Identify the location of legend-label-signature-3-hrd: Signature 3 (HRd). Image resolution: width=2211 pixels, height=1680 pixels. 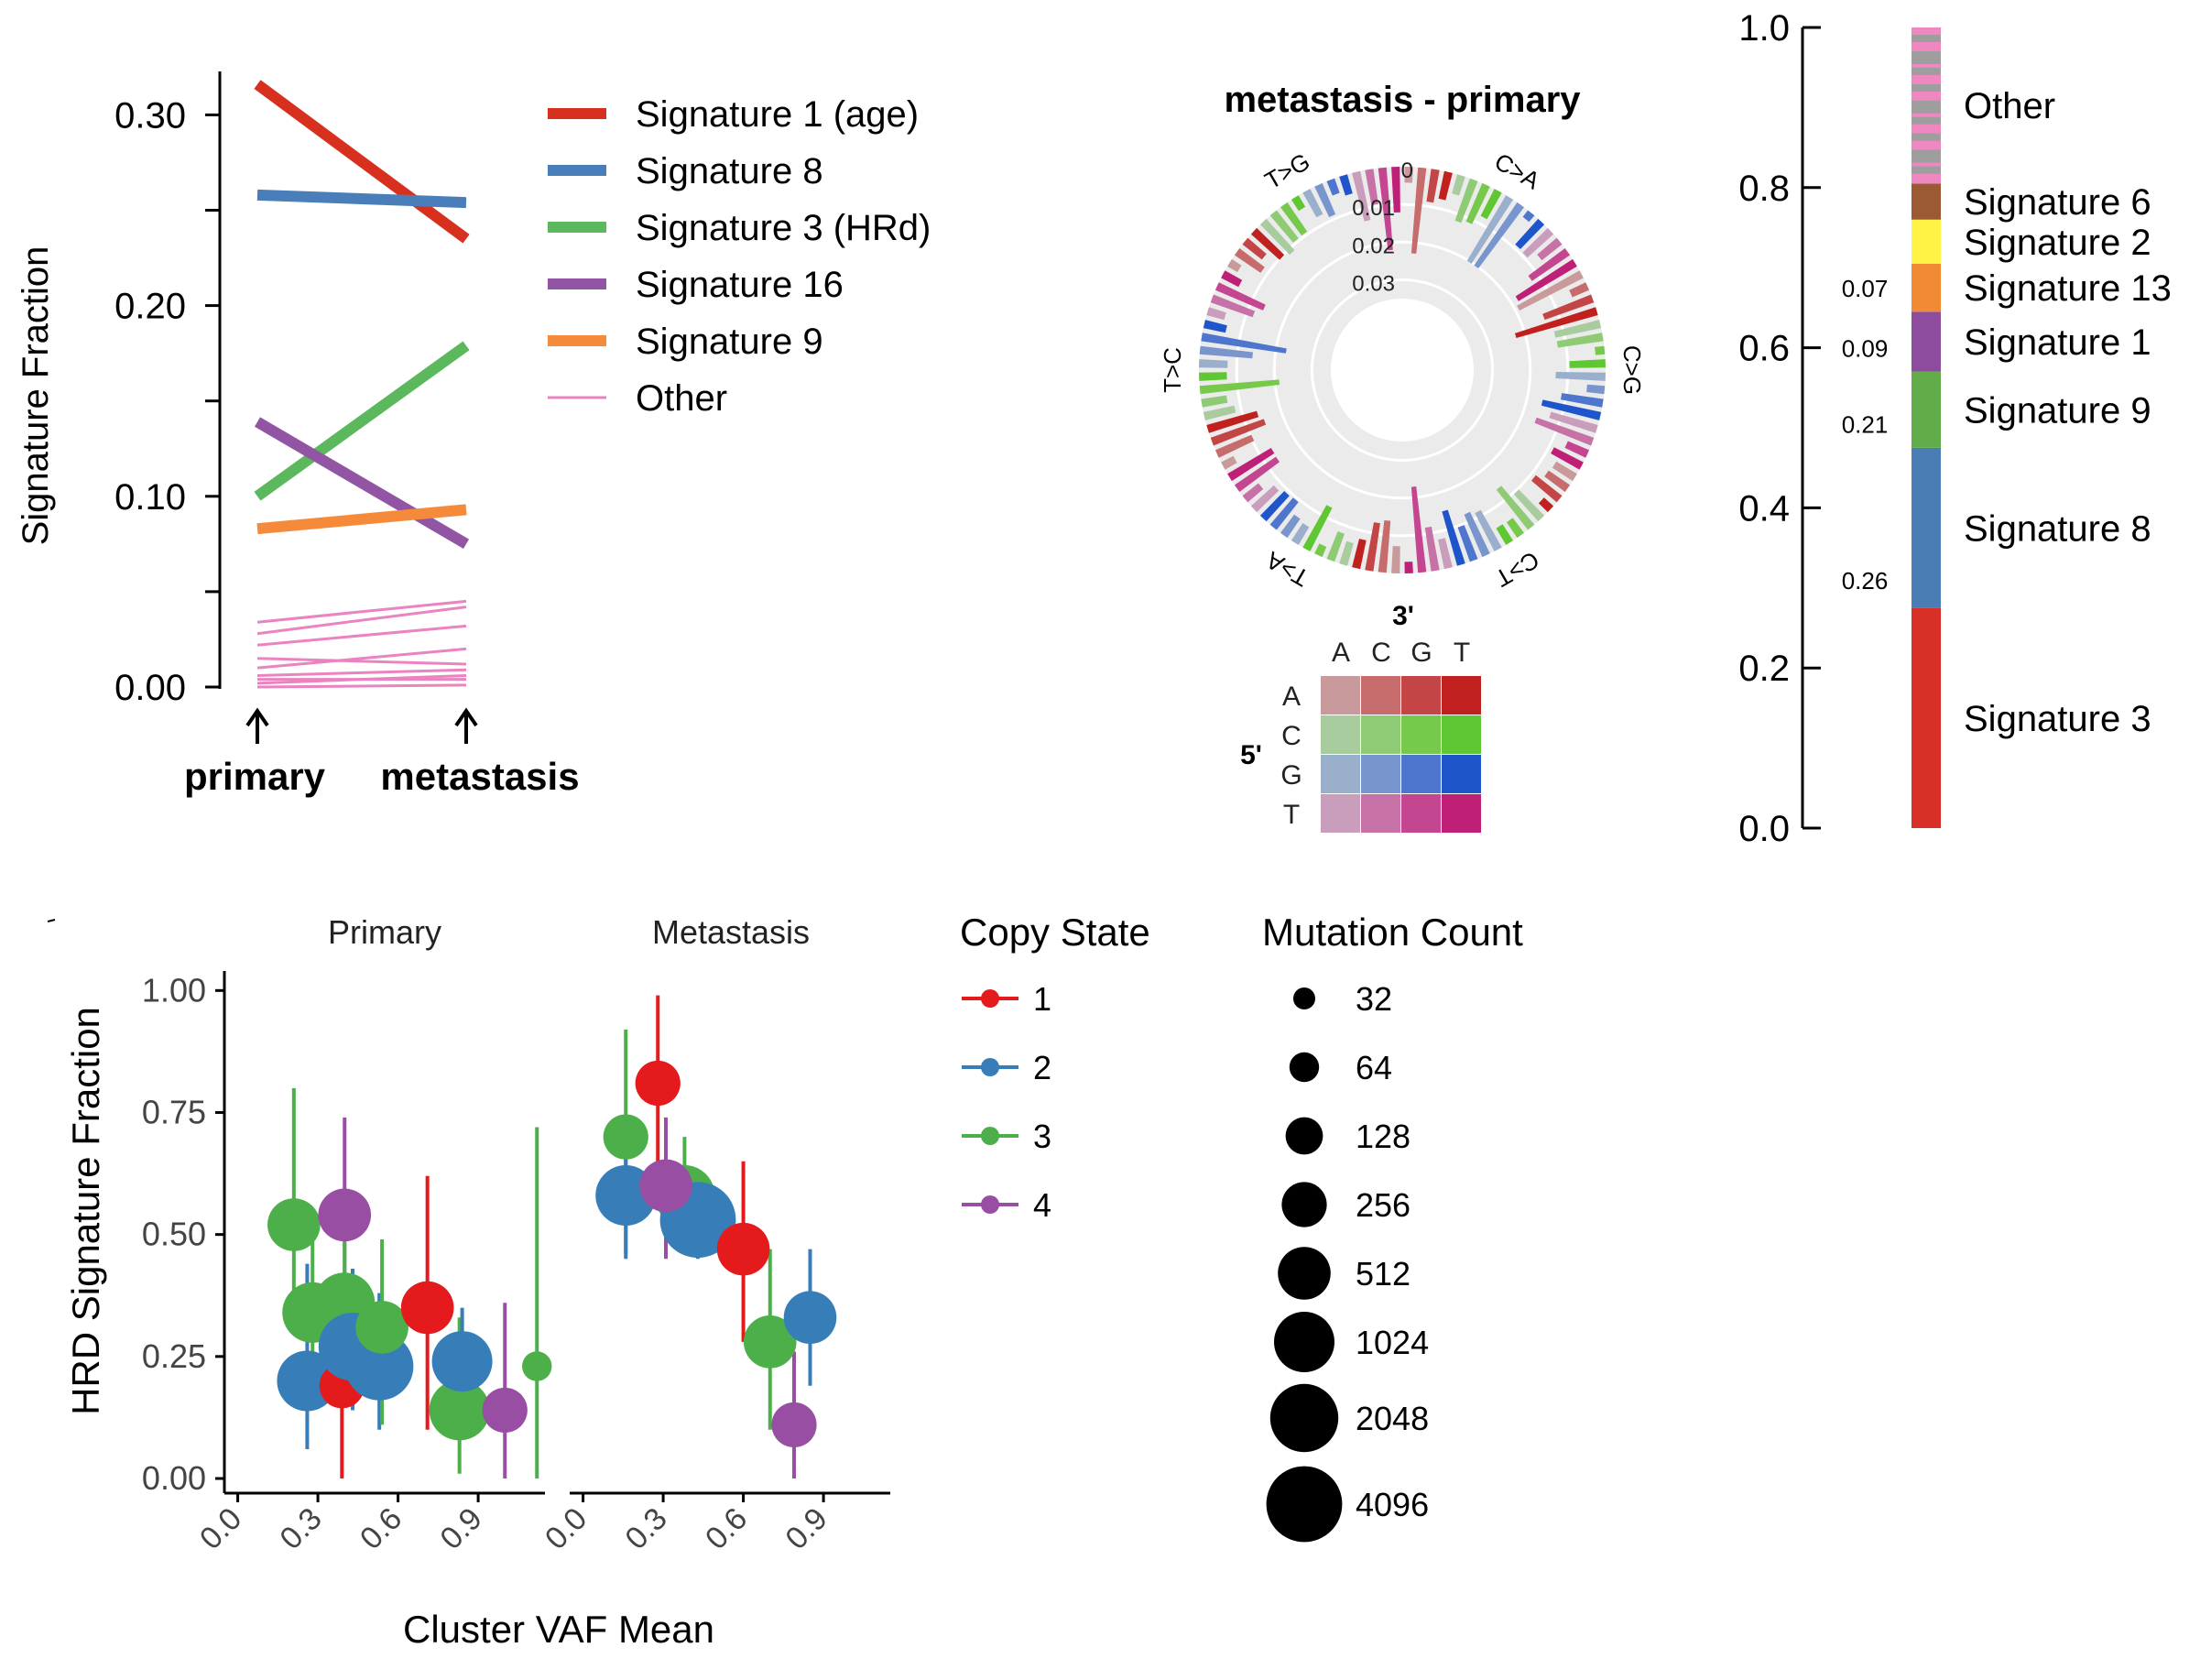
(783, 228).